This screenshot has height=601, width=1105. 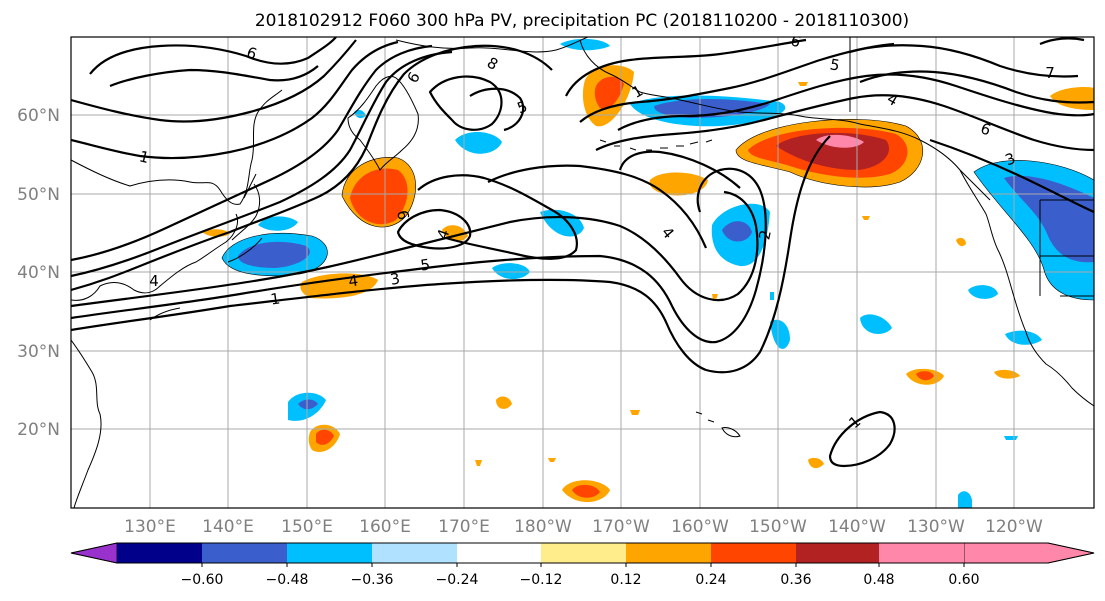 What do you see at coordinates (307, 527) in the screenshot?
I see `lon-label: 150°E` at bounding box center [307, 527].